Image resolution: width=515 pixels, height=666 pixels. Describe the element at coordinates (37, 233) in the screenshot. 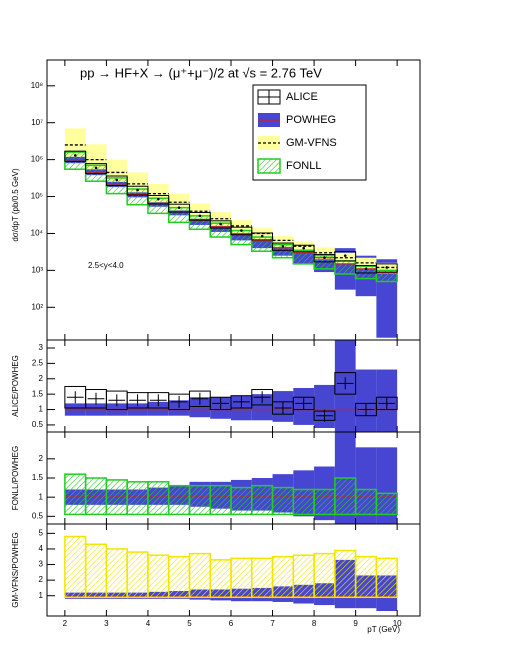

I see `y-tick-label: 10⁴` at that location.